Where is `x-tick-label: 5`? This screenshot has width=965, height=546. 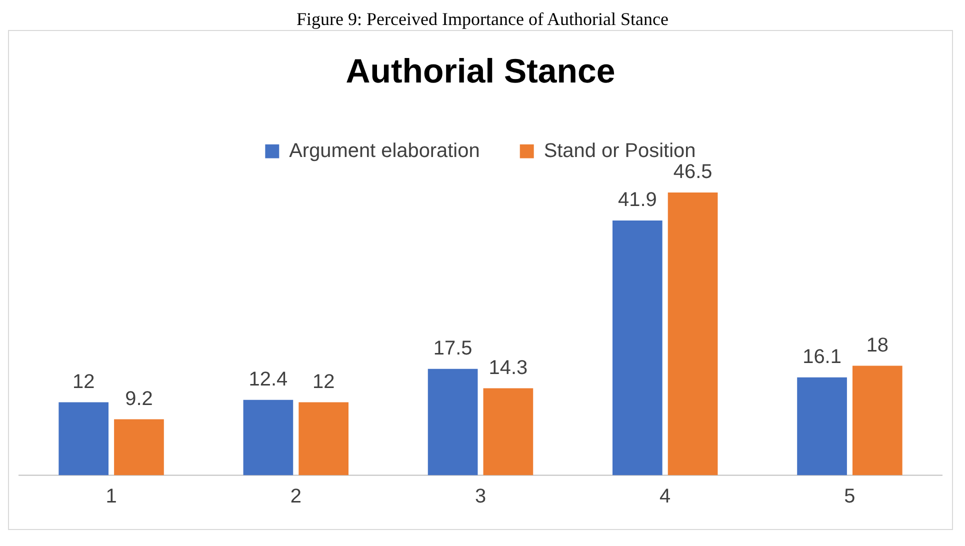 x-tick-label: 5 is located at coordinates (850, 497).